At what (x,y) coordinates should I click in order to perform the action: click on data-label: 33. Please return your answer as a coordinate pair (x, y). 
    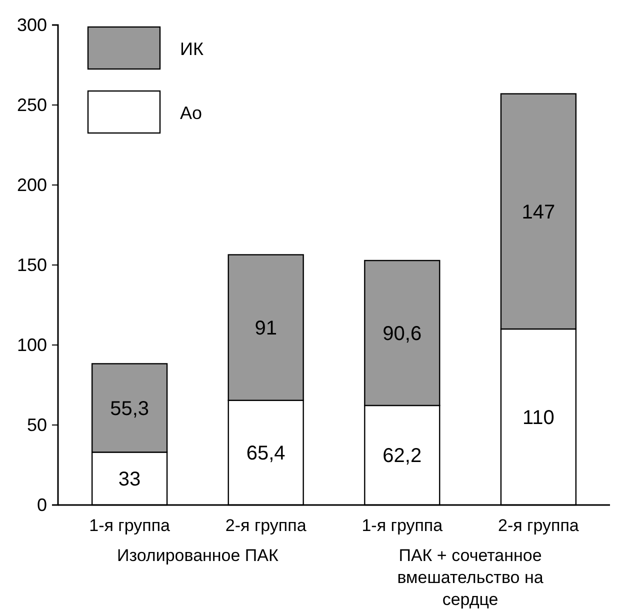
    Looking at the image, I should click on (129, 479).